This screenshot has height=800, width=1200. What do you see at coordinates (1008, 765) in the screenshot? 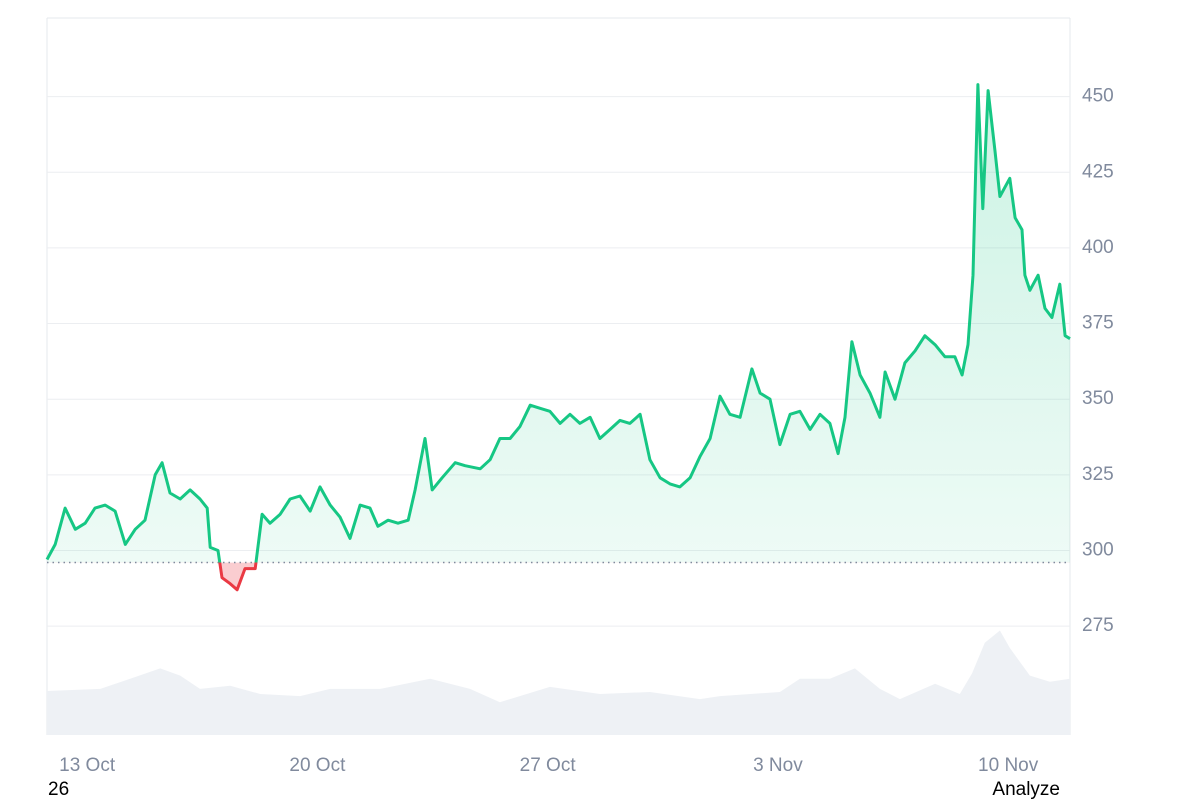
I see `x-tick-label: 10 Nov` at bounding box center [1008, 765].